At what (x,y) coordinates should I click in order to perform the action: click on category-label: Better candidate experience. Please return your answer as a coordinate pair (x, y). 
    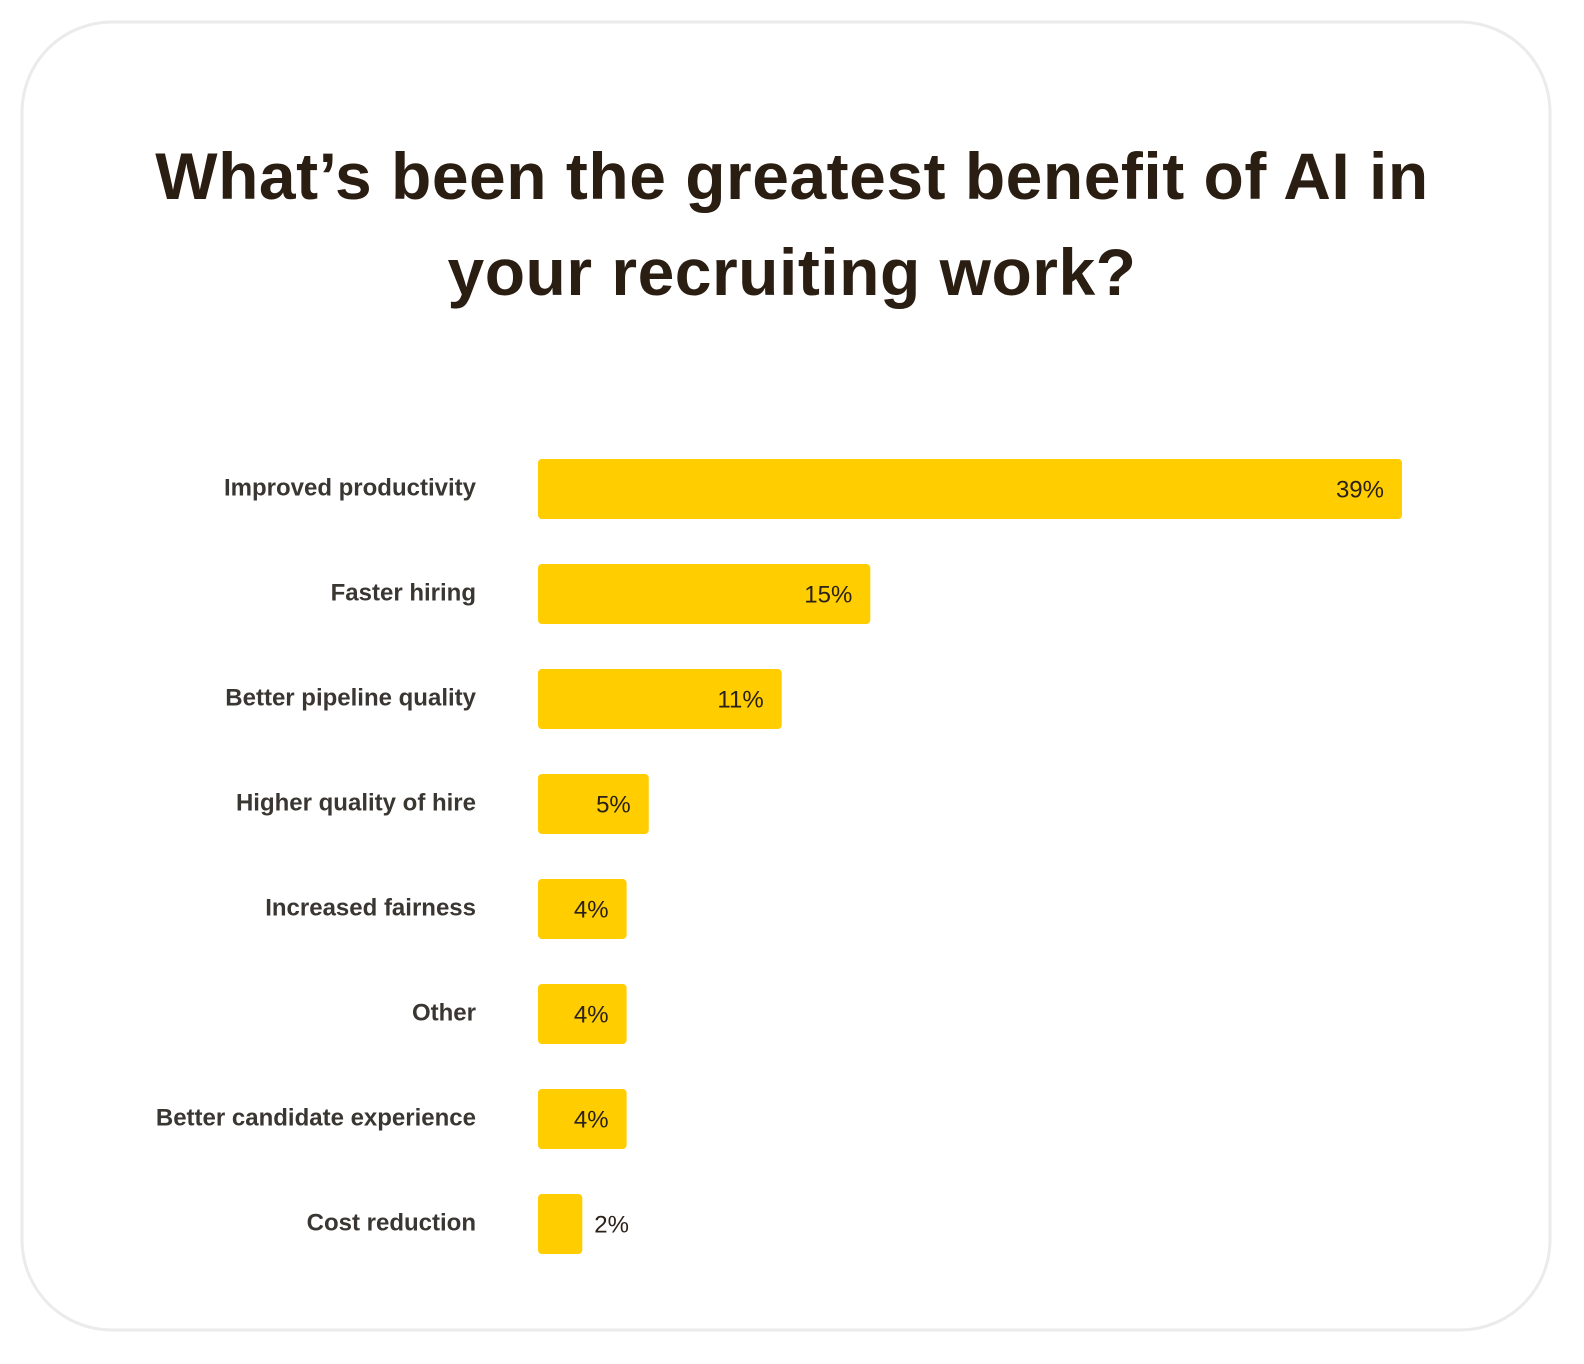
    Looking at the image, I should click on (316, 1117).